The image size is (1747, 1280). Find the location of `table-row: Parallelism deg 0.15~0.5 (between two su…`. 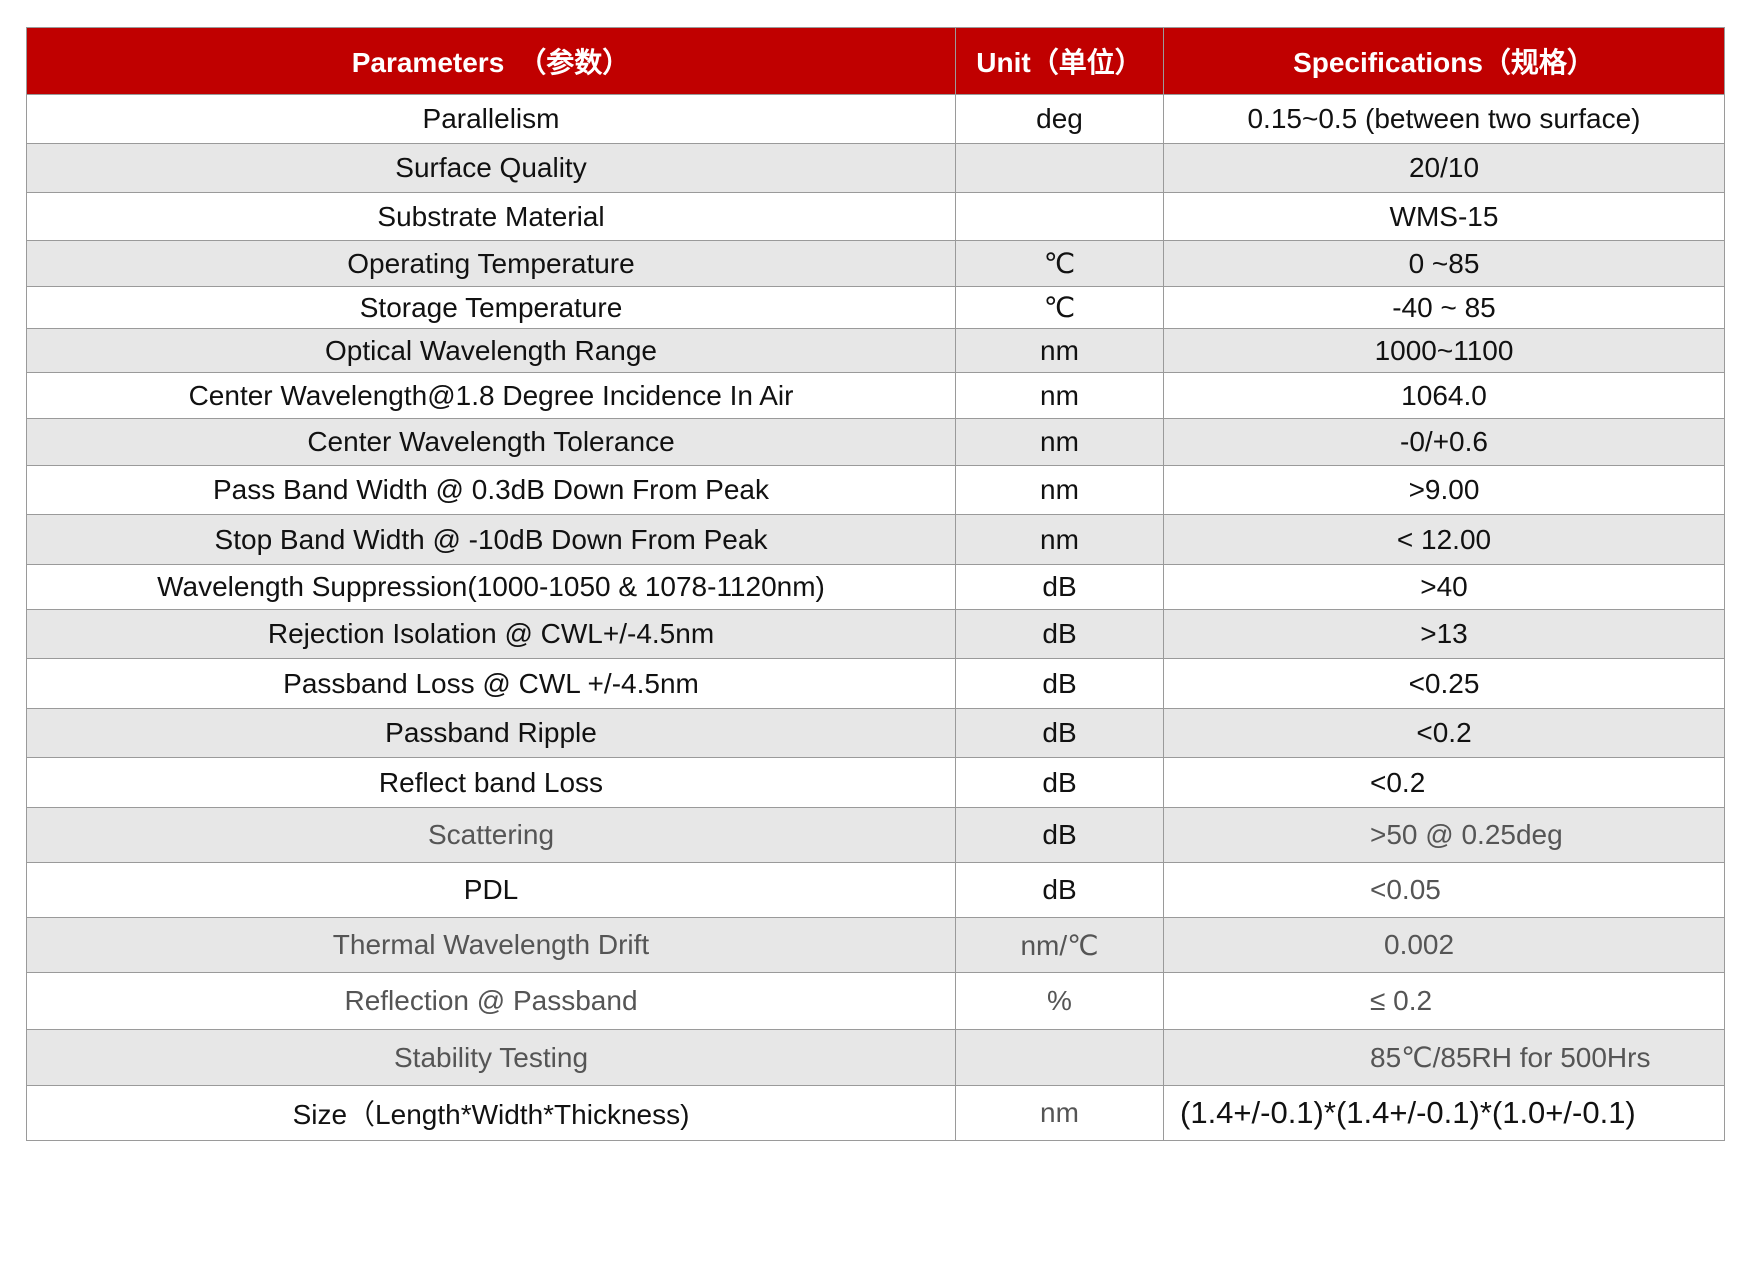

table-row: Parallelism deg 0.15~0.5 (between two su… is located at coordinates (875, 119).